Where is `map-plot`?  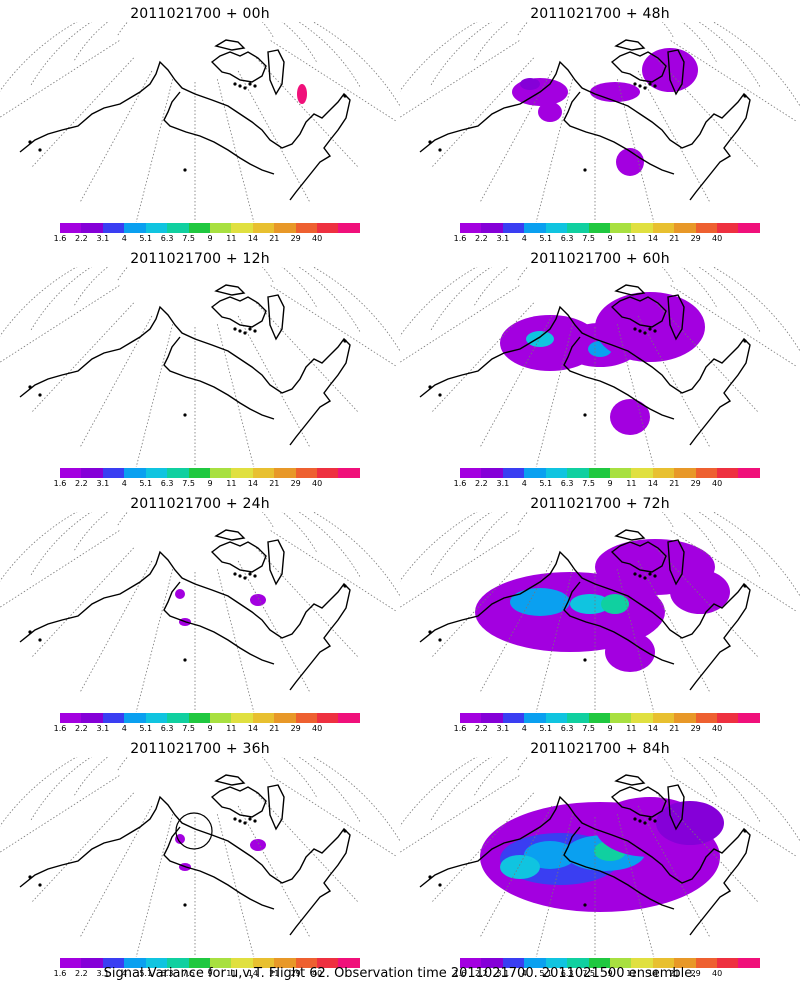 map-plot is located at coordinates (600, 612).